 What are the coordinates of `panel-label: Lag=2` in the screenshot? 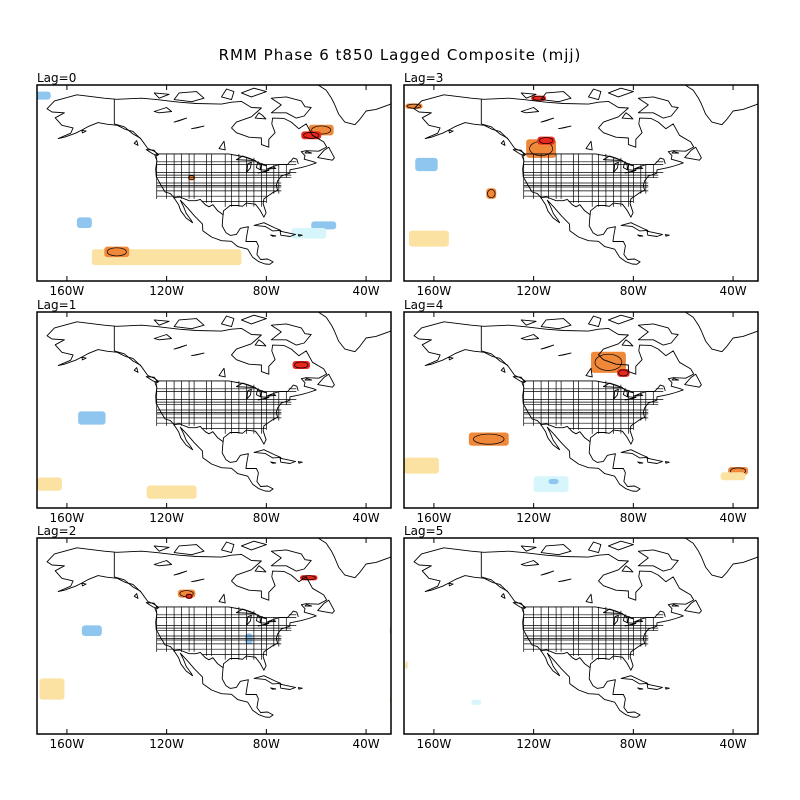 It's located at (57, 531).